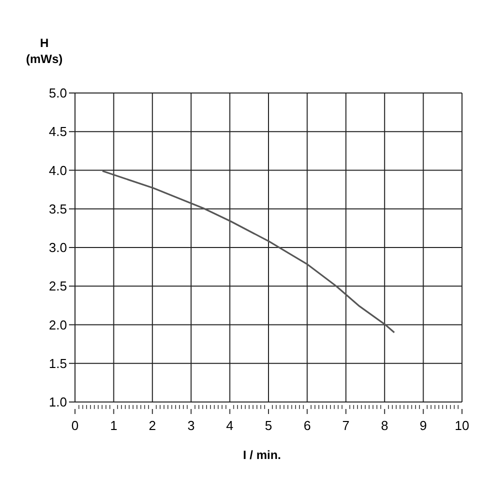 Image resolution: width=500 pixels, height=500 pixels. Describe the element at coordinates (57, 248) in the screenshot. I see `y-tick-label: 3.0` at that location.